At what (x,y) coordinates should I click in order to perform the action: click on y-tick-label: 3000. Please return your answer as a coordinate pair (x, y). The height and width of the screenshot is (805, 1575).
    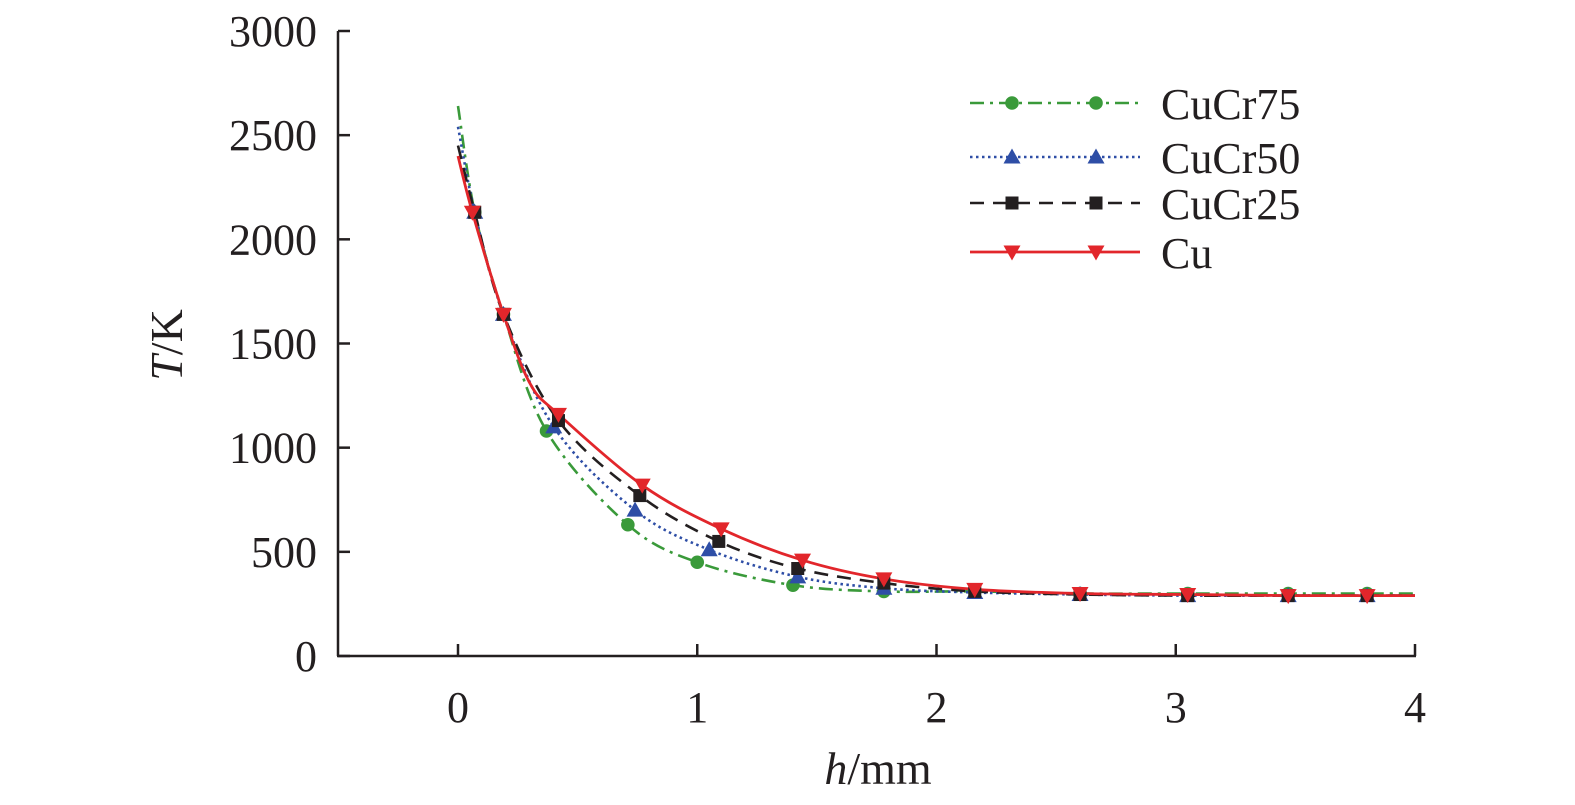
    Looking at the image, I should click on (273, 31).